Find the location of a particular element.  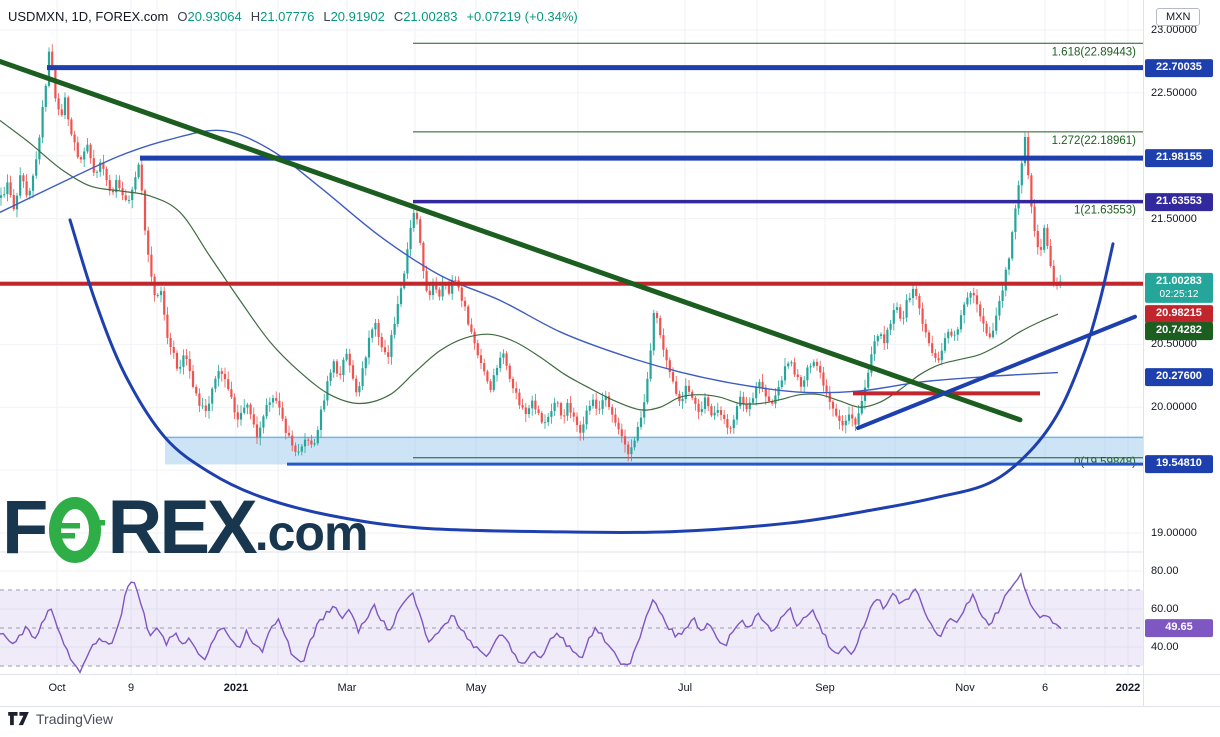

price-tick-label: 21.50000 is located at coordinates (1174, 218).